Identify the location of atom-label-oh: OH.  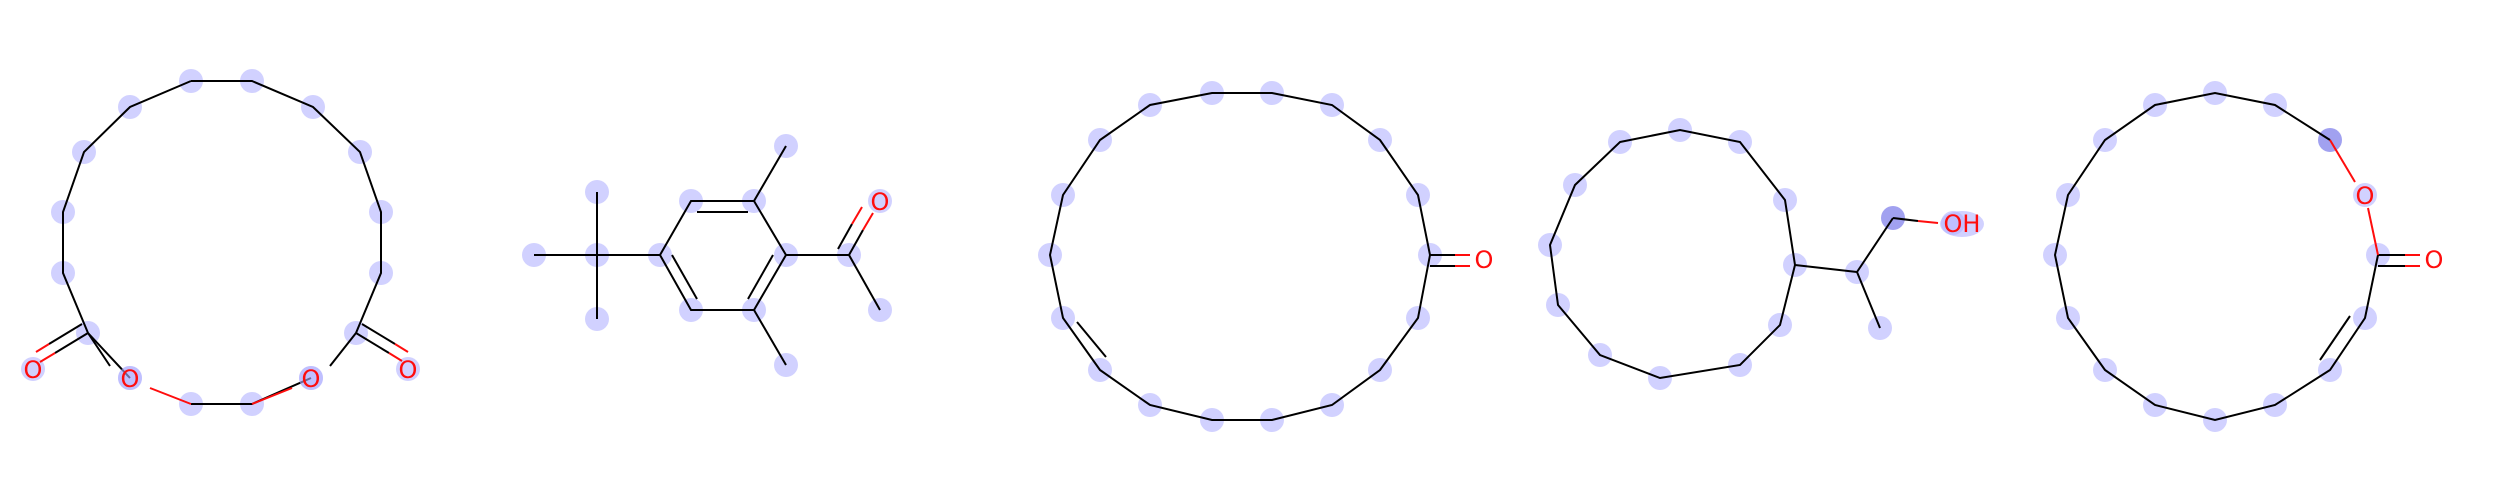
(1962, 224).